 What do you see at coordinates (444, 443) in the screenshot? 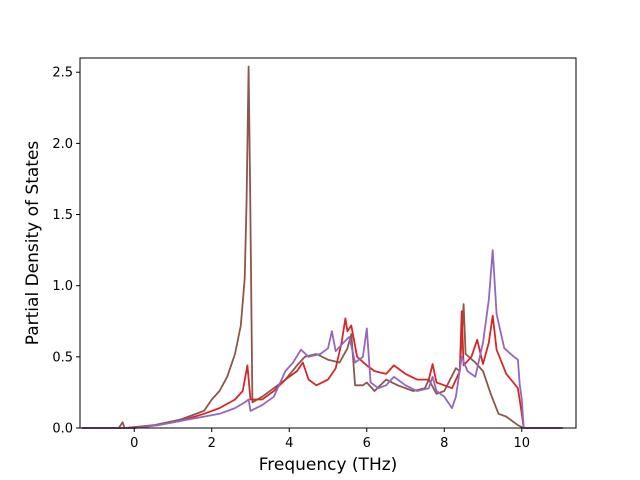
I see `x-tick-label: 8` at bounding box center [444, 443].